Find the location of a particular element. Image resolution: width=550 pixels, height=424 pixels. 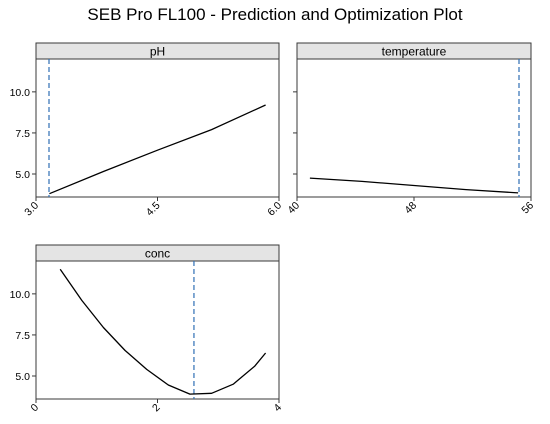

panel-title: conc is located at coordinates (157, 254).